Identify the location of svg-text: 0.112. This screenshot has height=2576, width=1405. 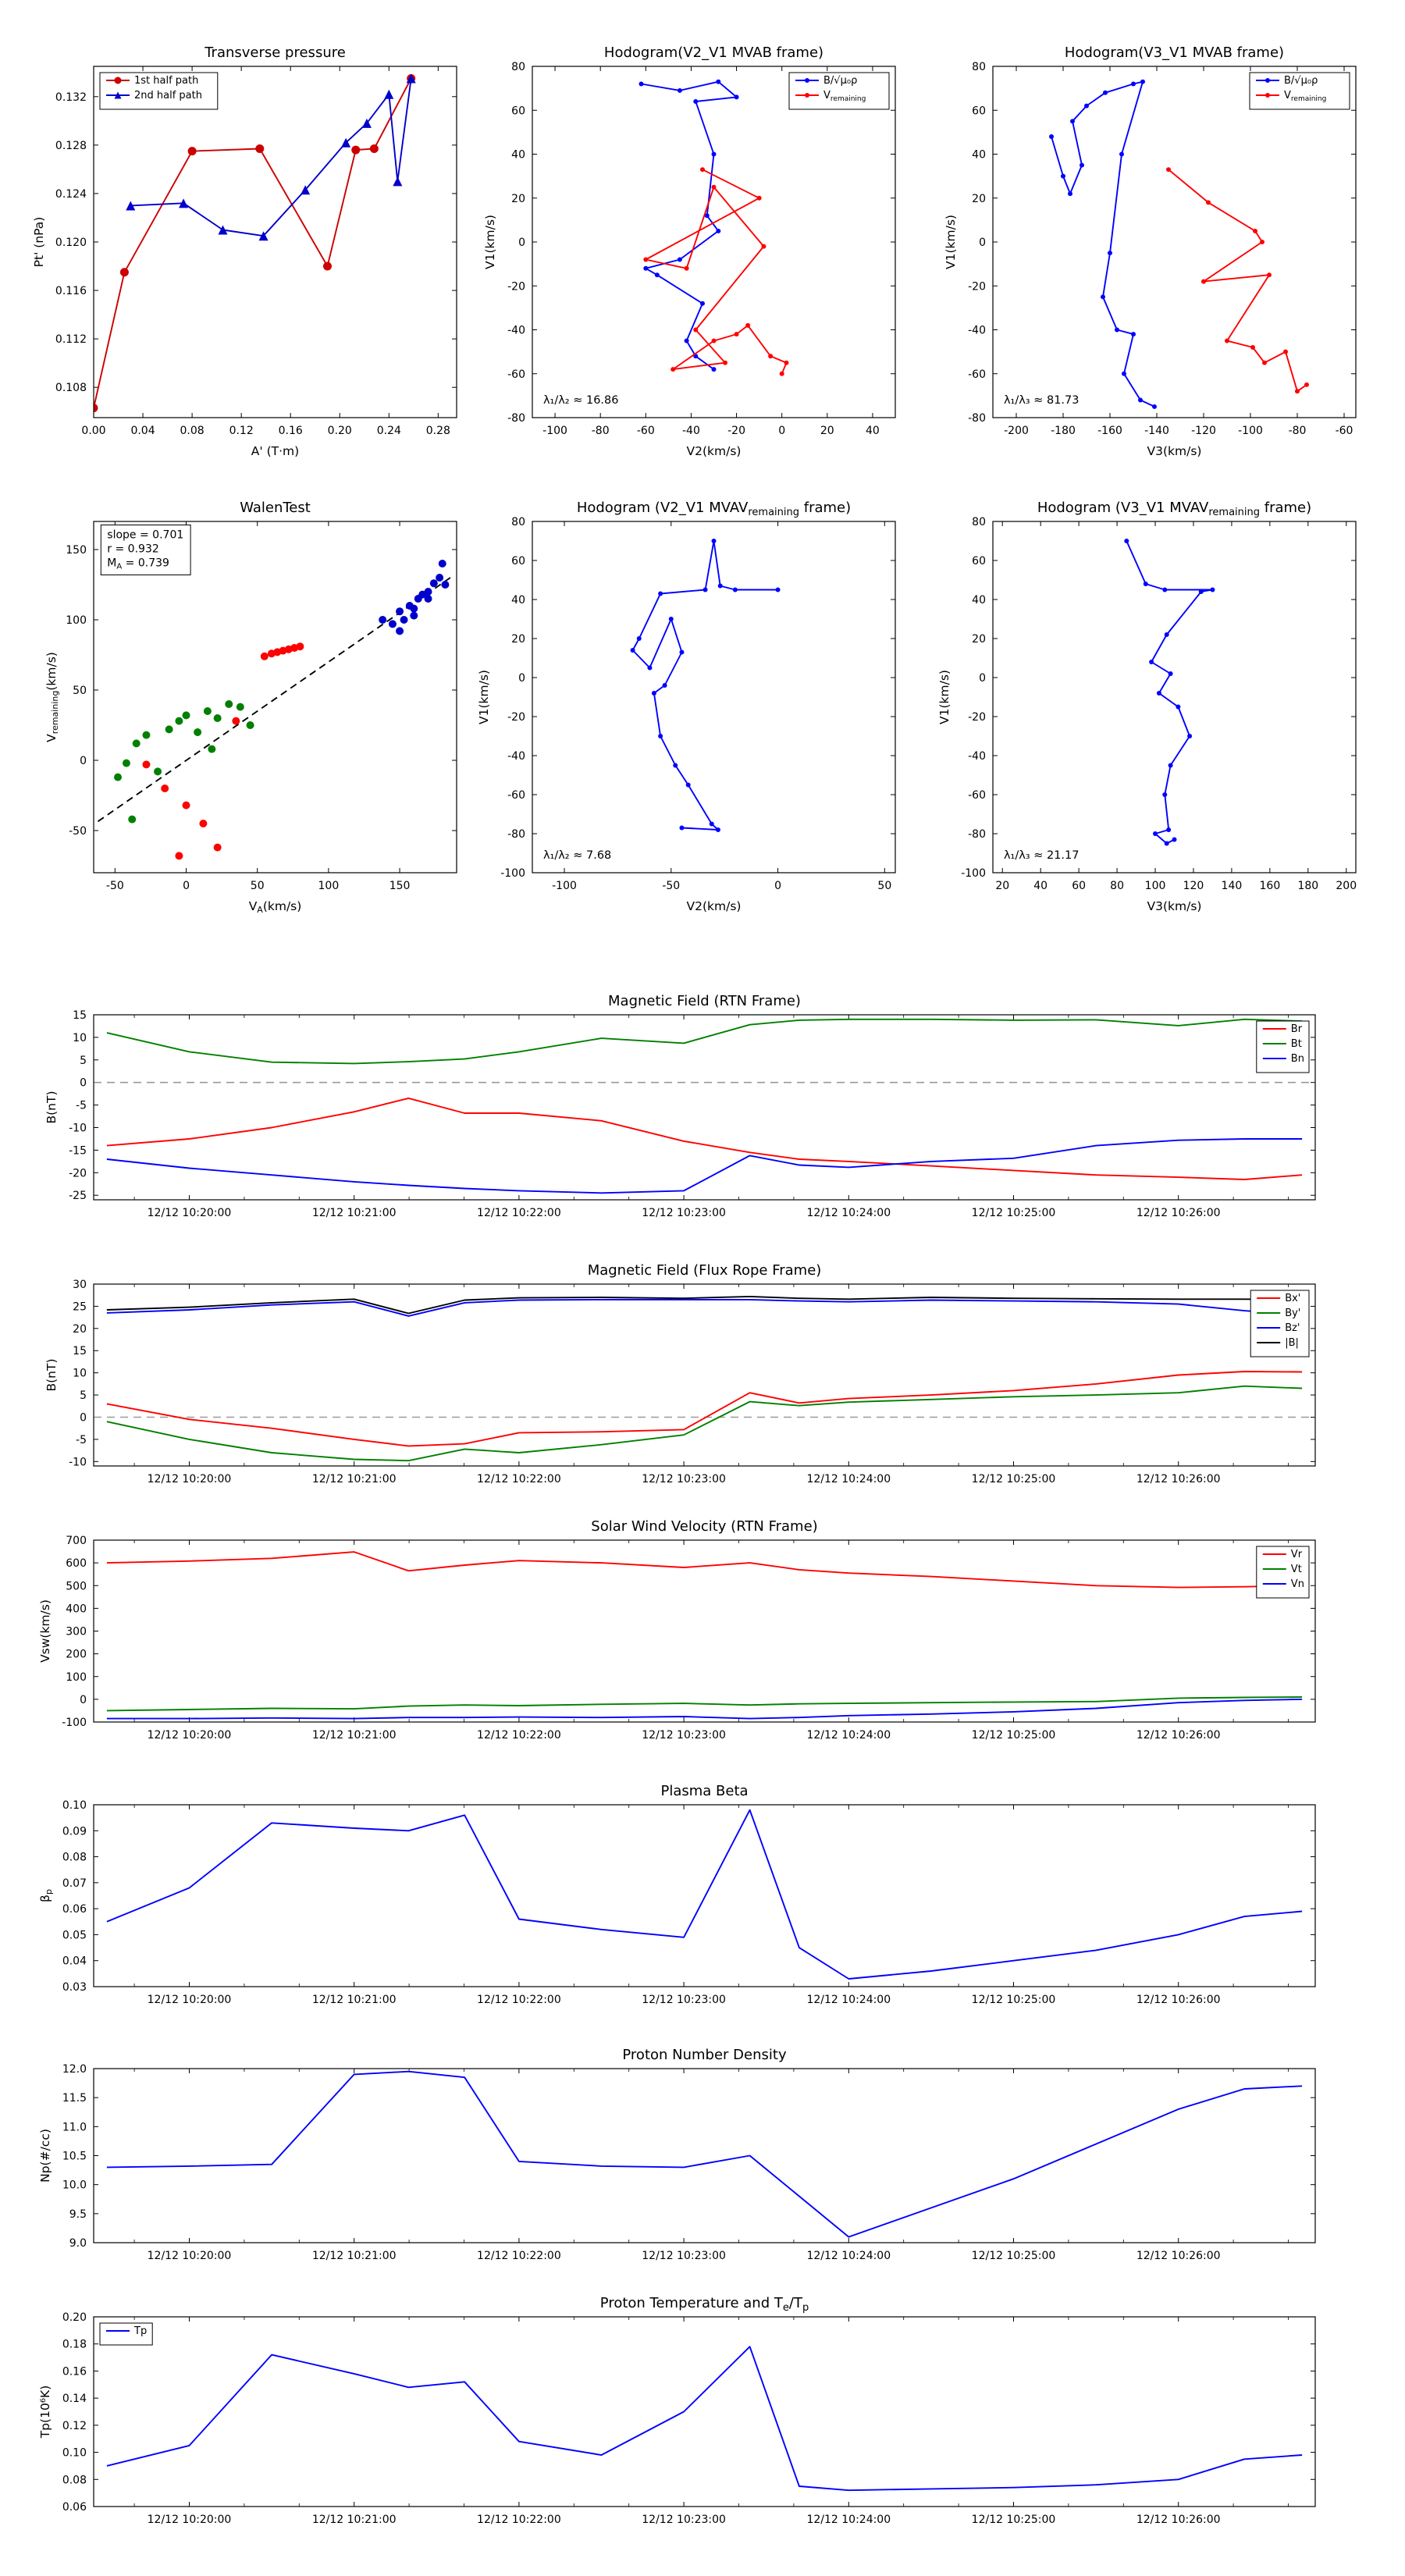
(71, 339).